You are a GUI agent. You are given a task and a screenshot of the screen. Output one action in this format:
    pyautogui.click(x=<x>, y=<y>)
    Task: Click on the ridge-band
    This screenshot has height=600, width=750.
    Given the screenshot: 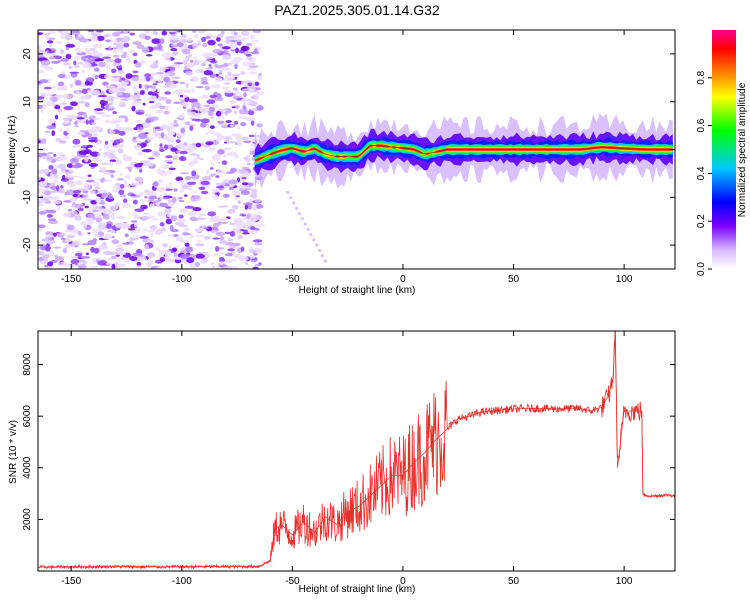 What is the action you would take?
    pyautogui.click(x=463, y=153)
    